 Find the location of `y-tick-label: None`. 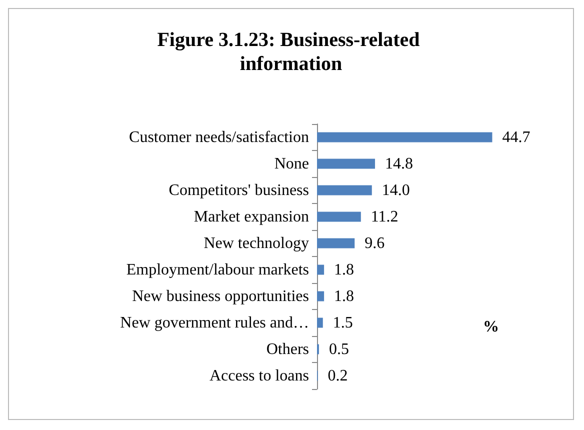

y-tick-label: None is located at coordinates (291, 163).